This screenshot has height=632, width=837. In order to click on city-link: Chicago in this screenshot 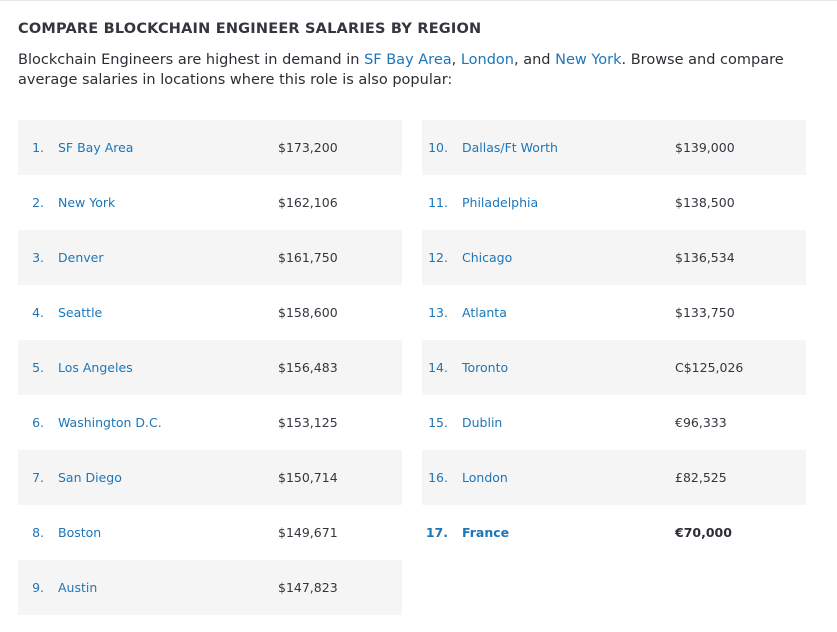, I will do `click(487, 257)`.